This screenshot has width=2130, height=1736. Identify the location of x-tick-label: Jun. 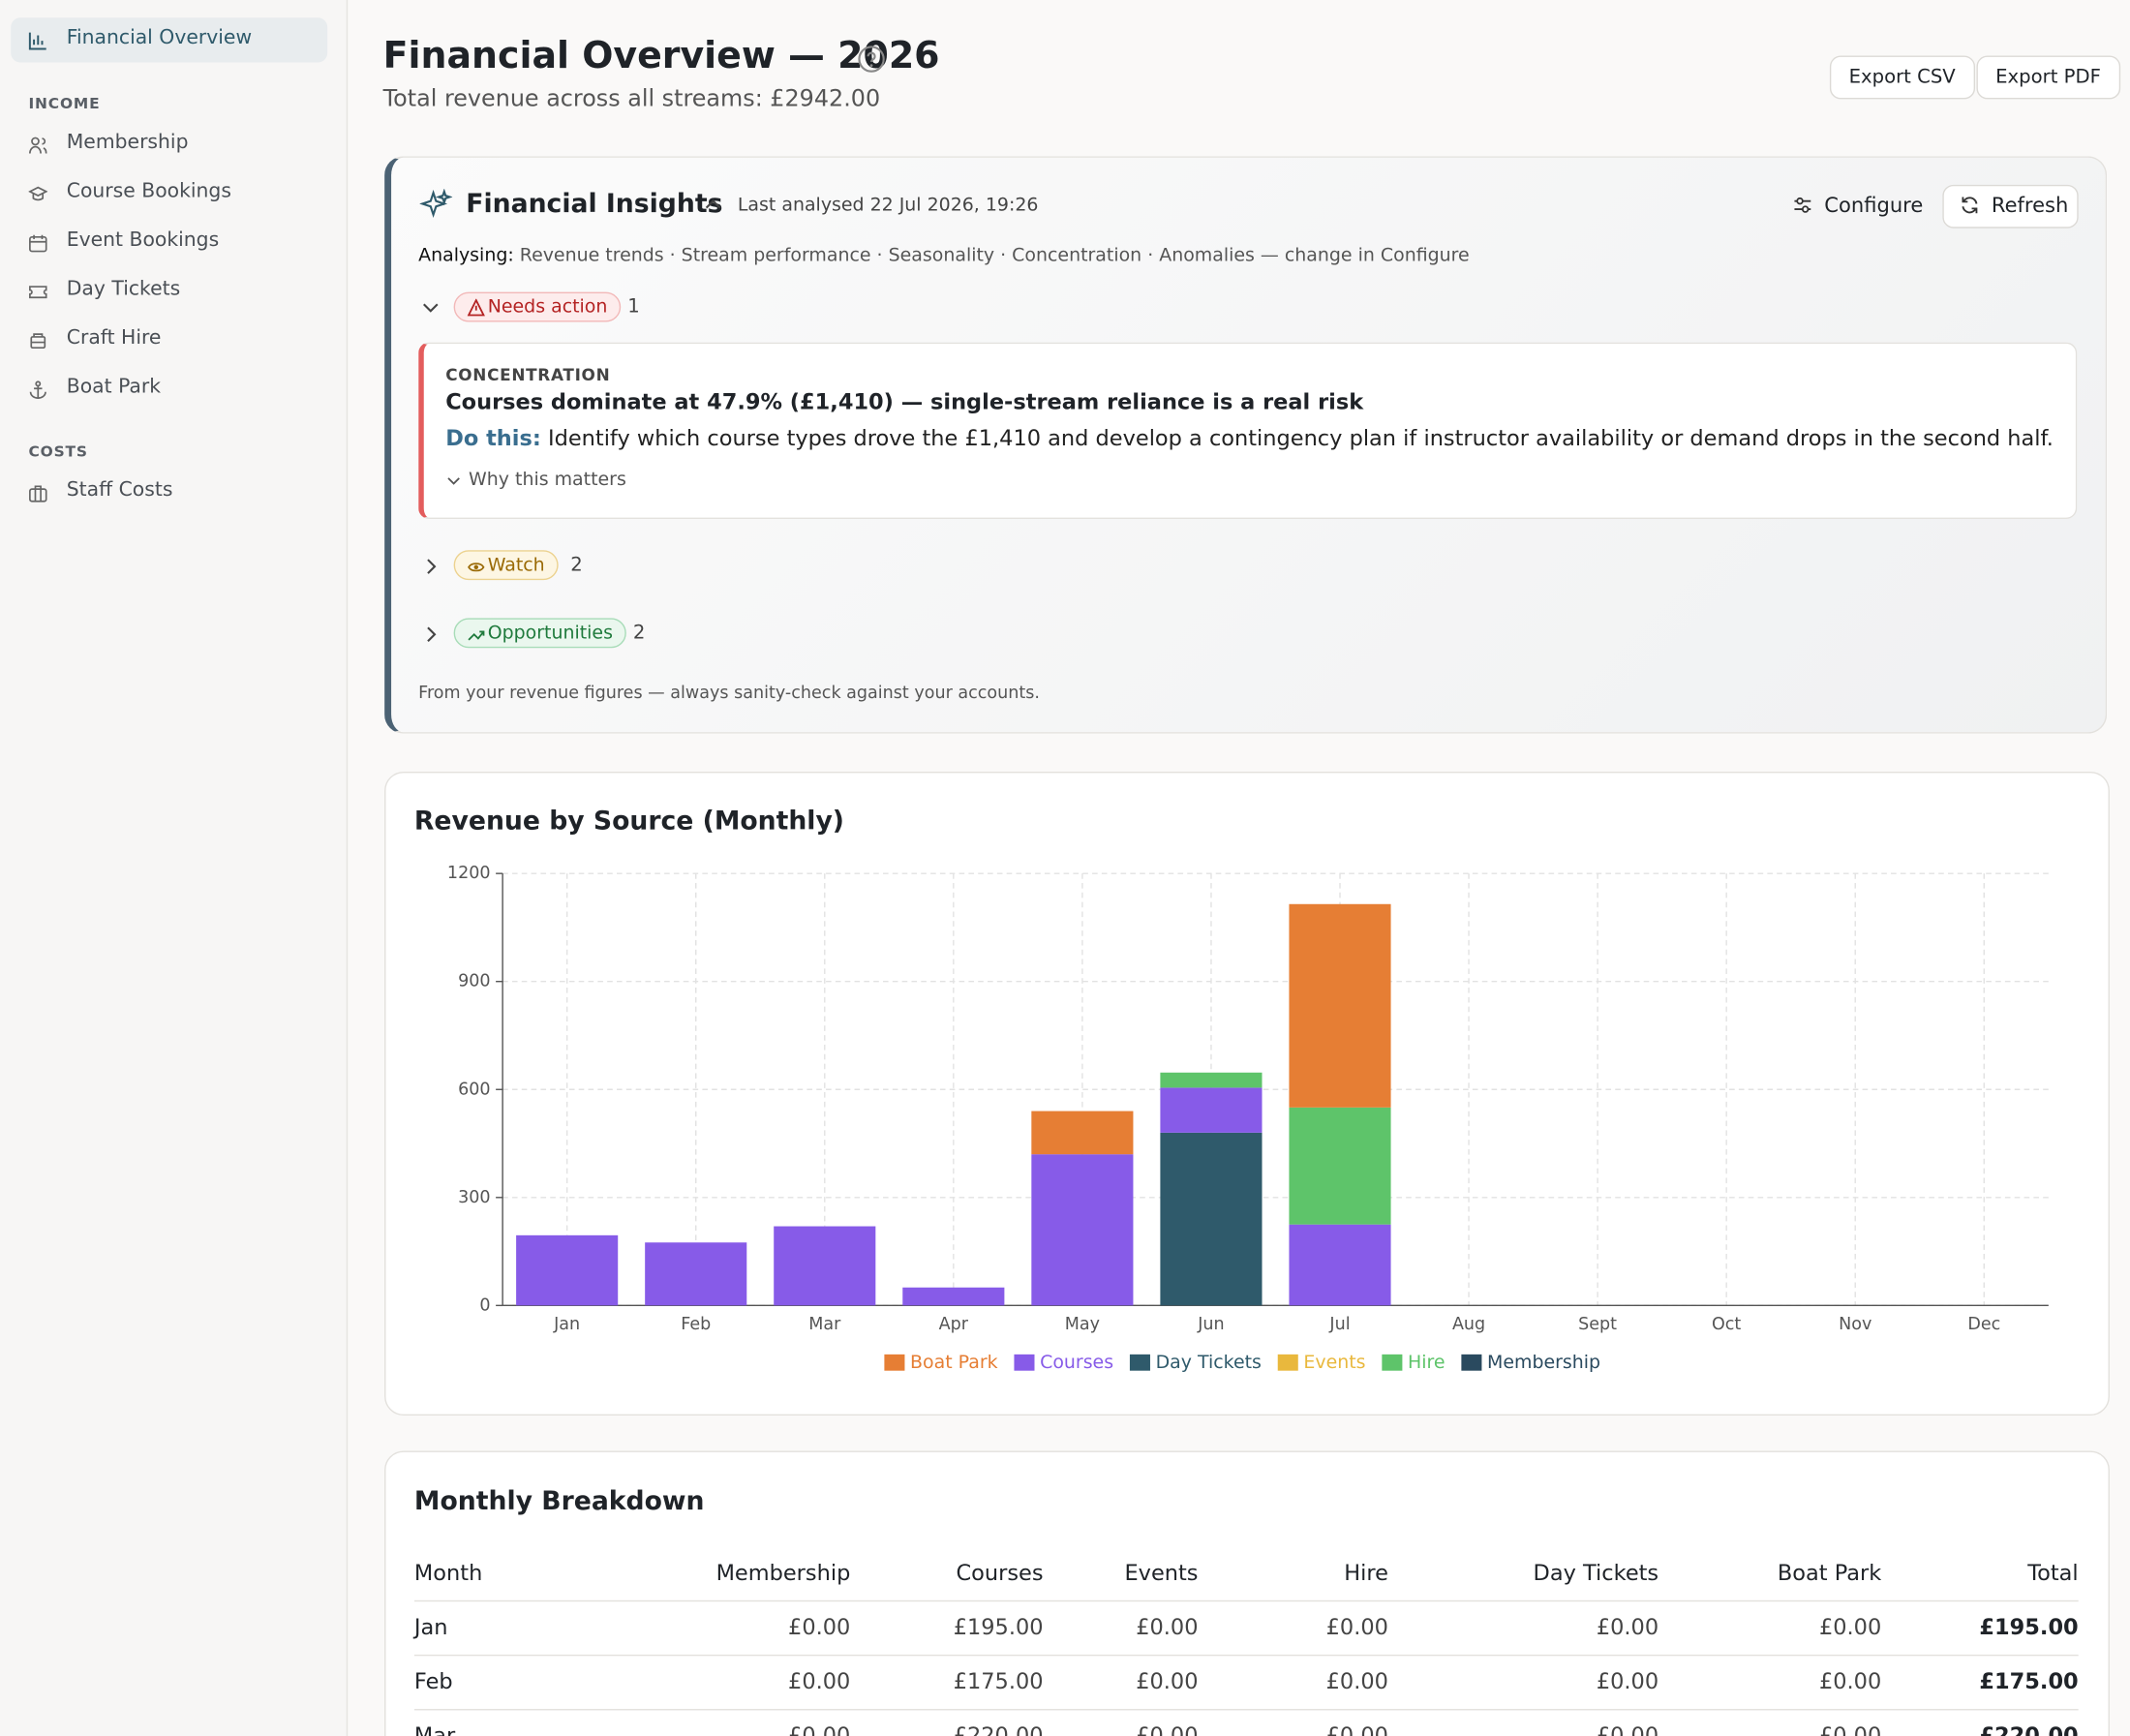
(1210, 1324).